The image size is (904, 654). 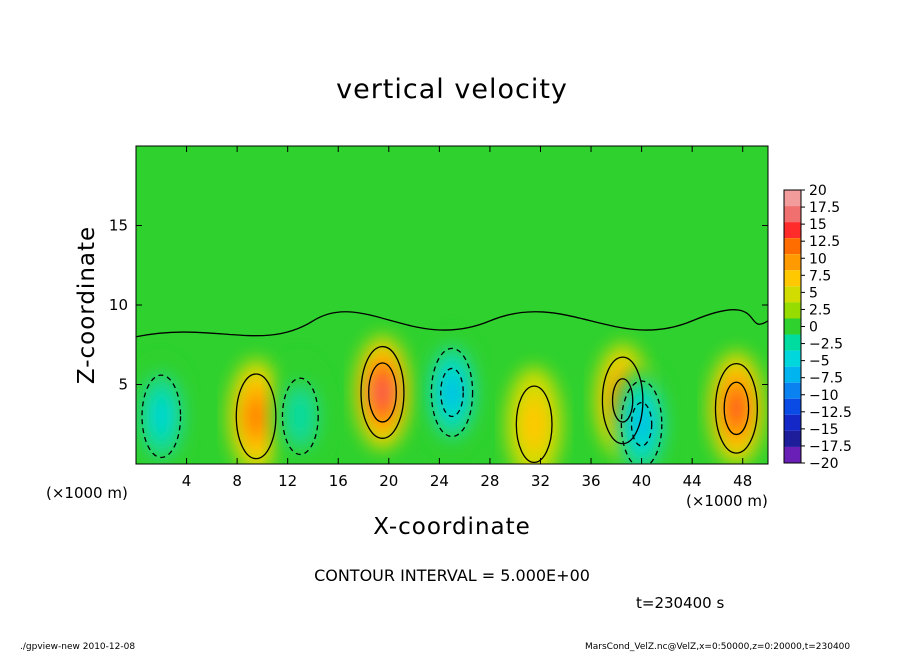 What do you see at coordinates (818, 225) in the screenshot?
I see `colorbar-label: 15` at bounding box center [818, 225].